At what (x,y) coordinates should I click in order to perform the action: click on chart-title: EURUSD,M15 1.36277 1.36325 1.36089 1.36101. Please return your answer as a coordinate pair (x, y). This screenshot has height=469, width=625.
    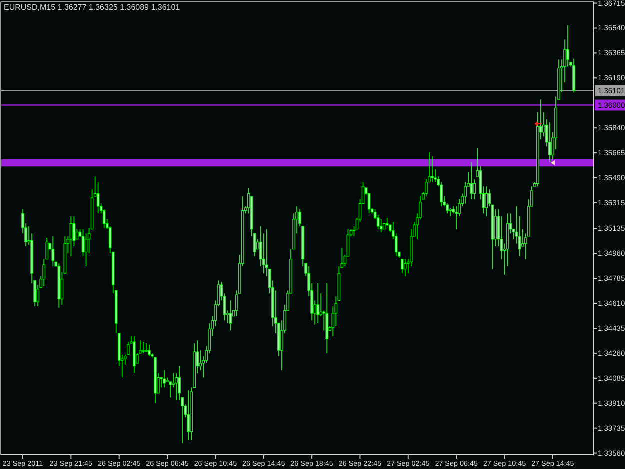
    Looking at the image, I should click on (92, 7).